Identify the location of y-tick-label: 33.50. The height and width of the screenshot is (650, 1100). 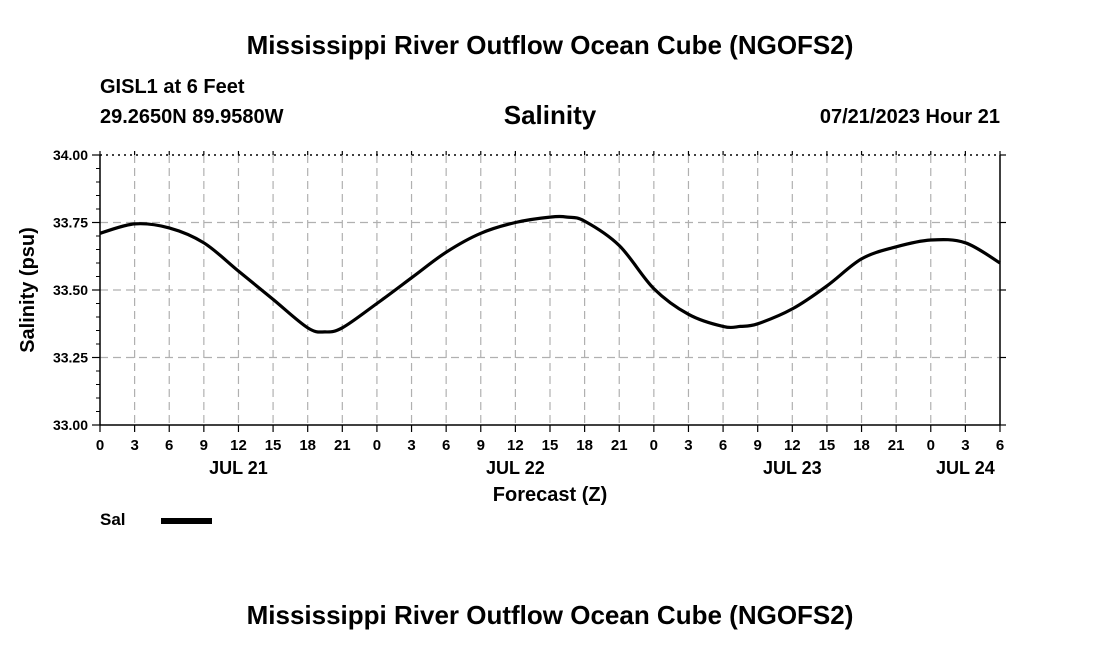
(70, 290).